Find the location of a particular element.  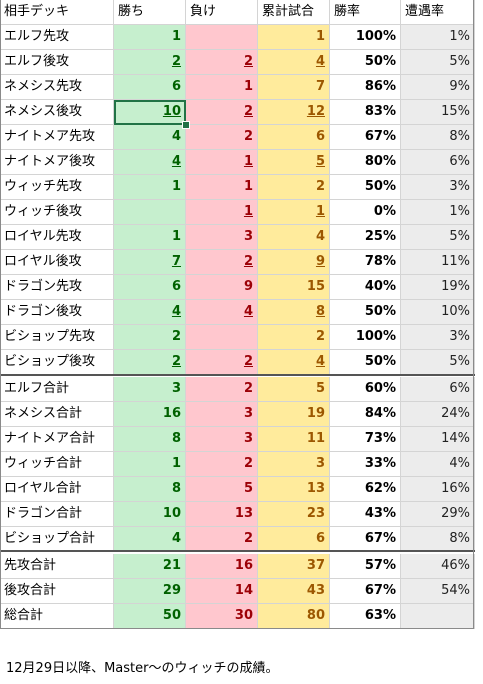

cell-opponent-deck: ネメシス合計 is located at coordinates (57, 414).